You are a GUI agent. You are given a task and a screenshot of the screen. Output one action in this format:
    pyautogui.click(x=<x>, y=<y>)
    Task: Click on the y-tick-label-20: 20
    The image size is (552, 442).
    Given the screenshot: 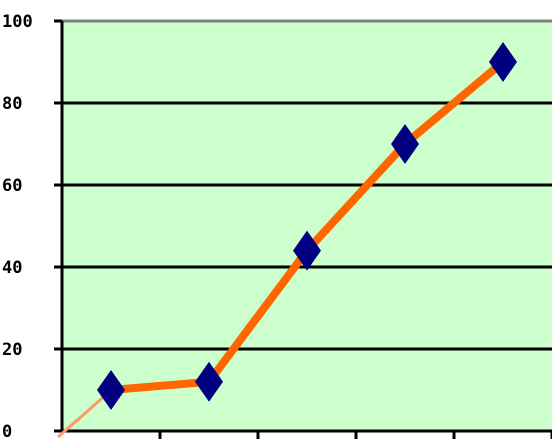 What is the action you would take?
    pyautogui.click(x=12, y=350)
    